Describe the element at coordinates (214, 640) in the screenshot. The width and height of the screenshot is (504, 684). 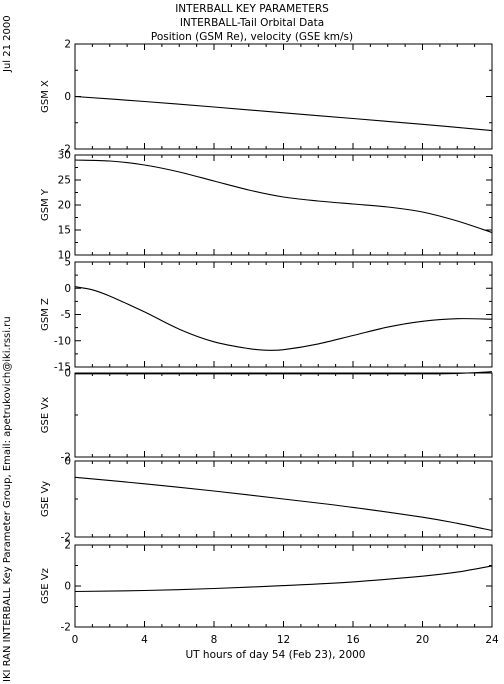
I see `x-tick-label: 8` at that location.